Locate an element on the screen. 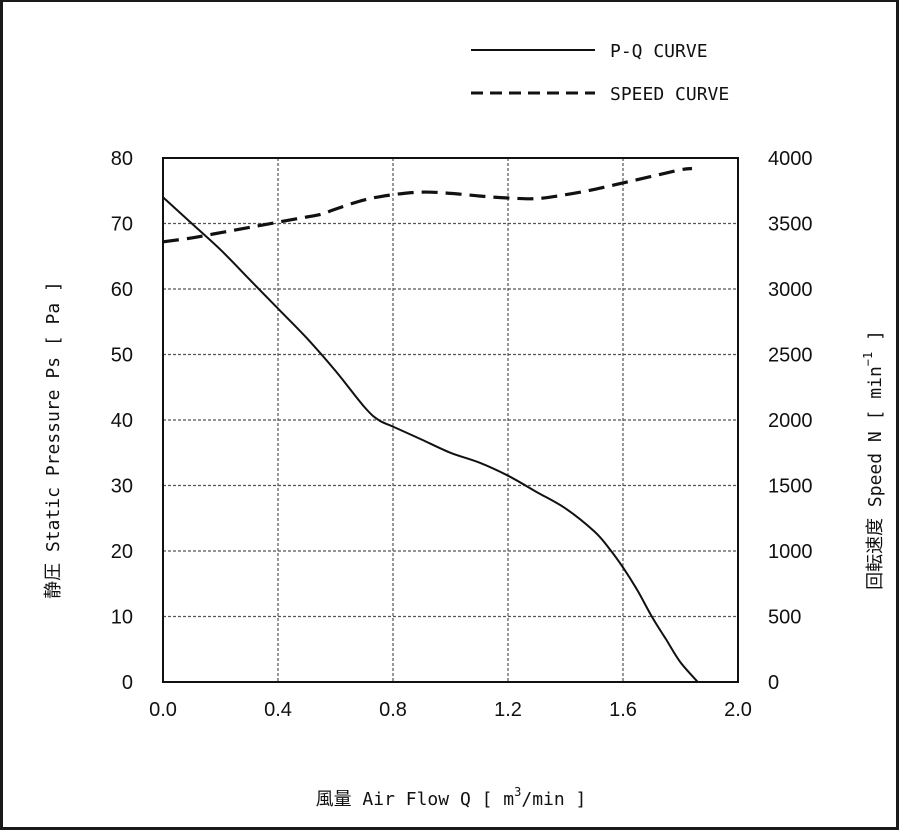  y-right-axis-label-superscript: −1 is located at coordinates (868, 359).